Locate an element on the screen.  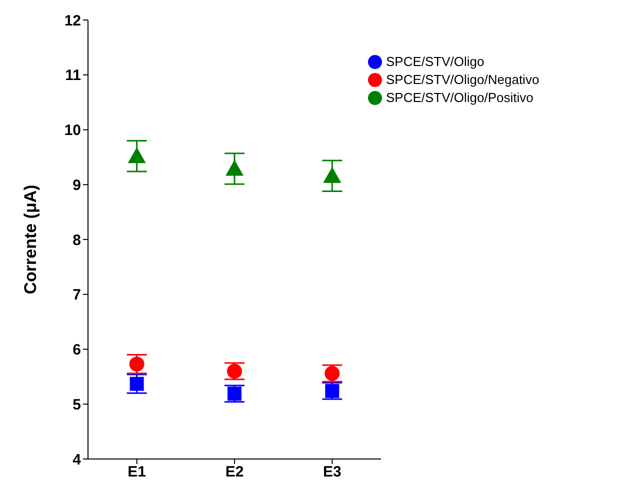
legend-label: SPCE/STV/Oligo/Positivo is located at coordinates (460, 97).